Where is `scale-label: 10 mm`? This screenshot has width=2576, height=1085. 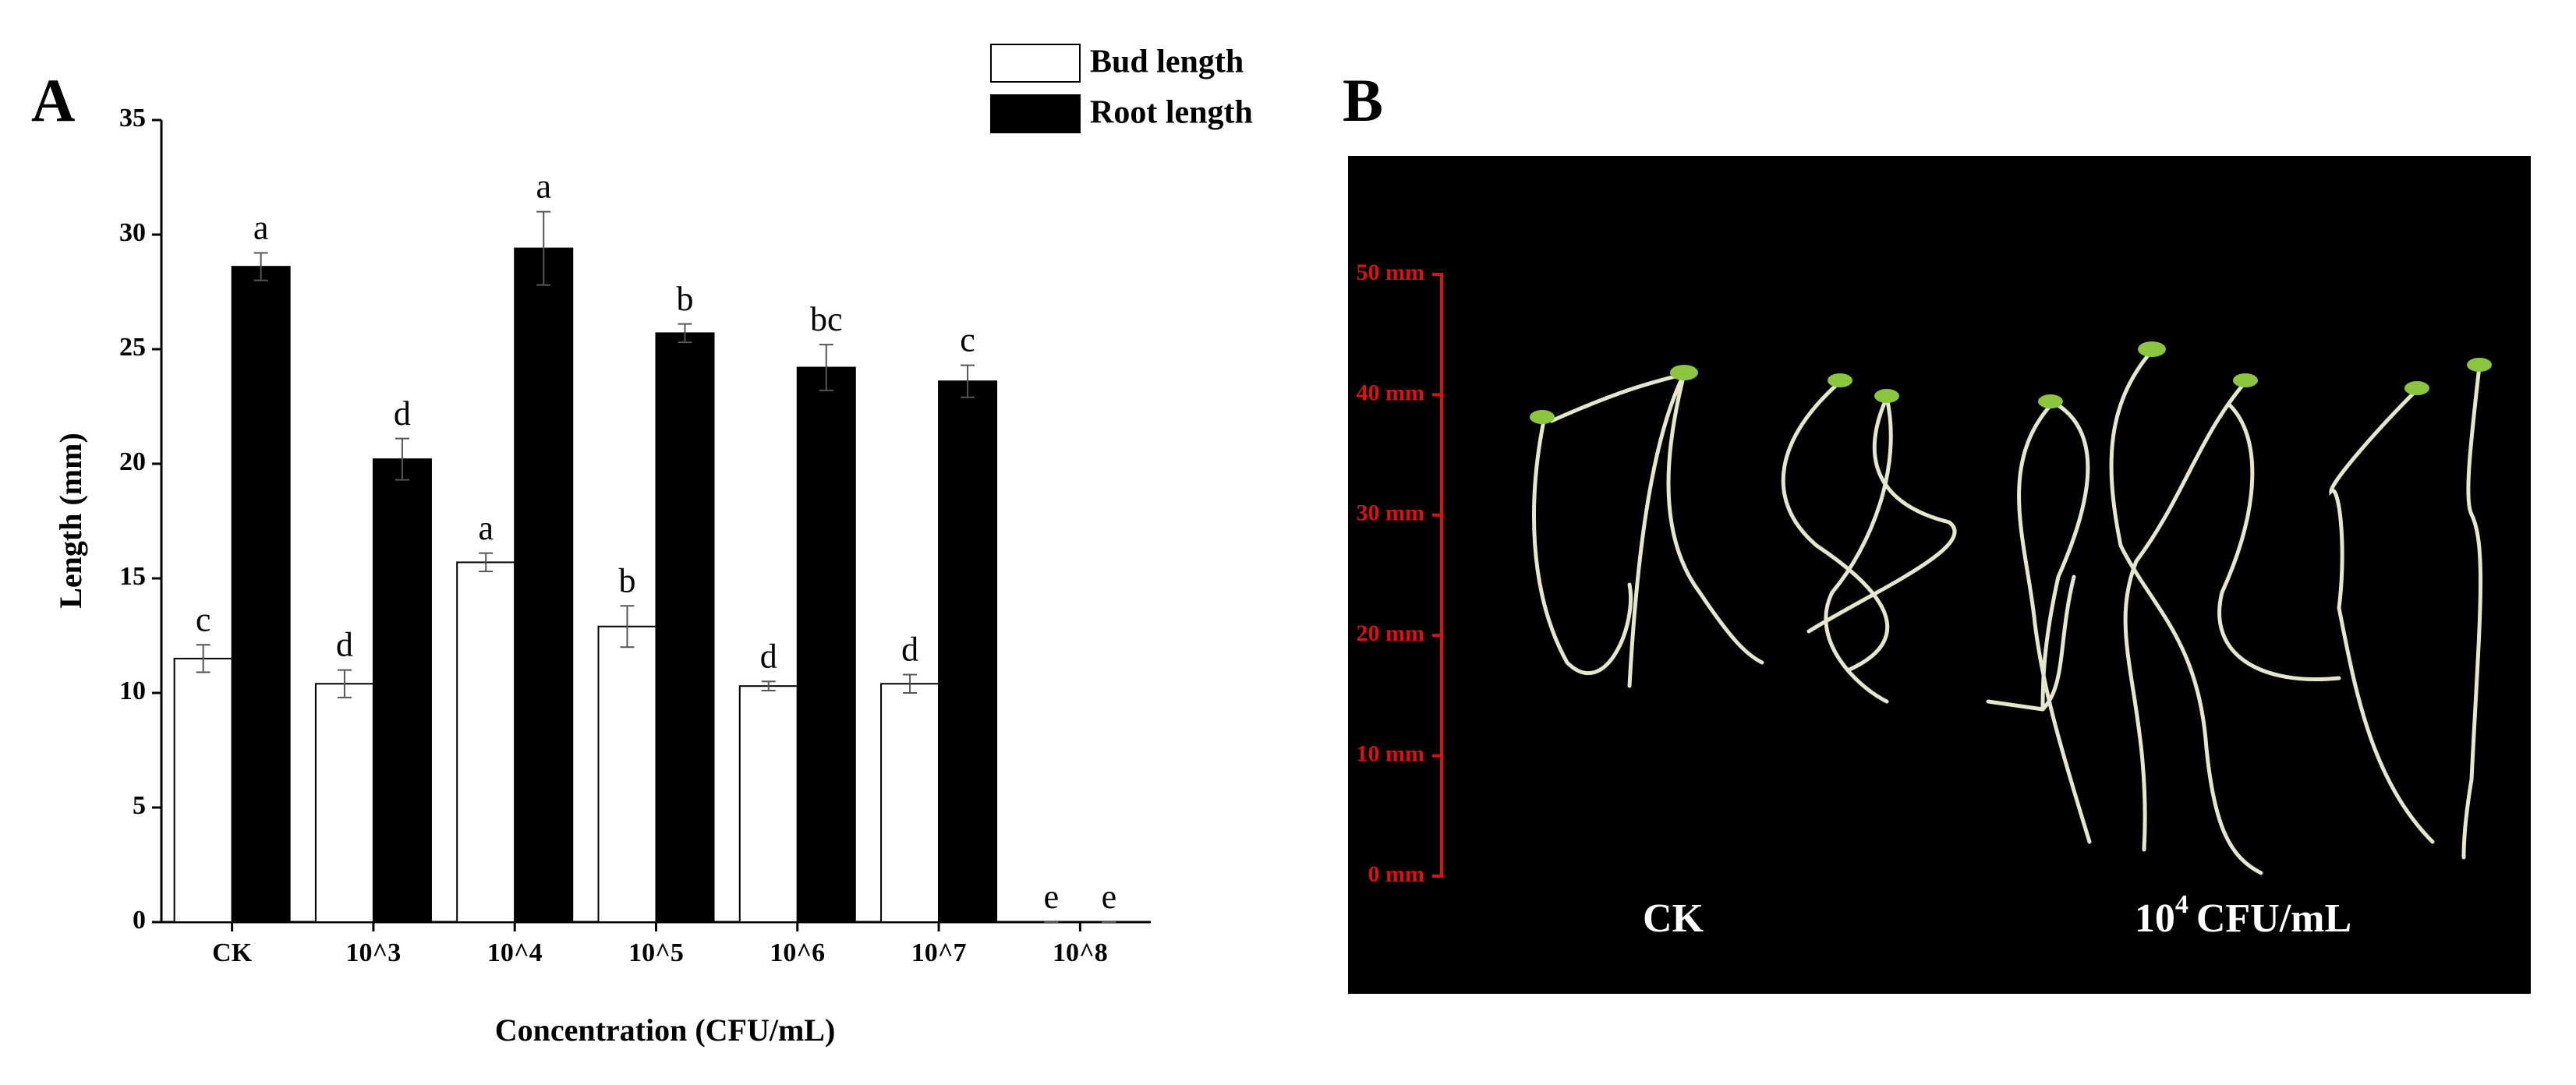 scale-label: 10 mm is located at coordinates (1390, 753).